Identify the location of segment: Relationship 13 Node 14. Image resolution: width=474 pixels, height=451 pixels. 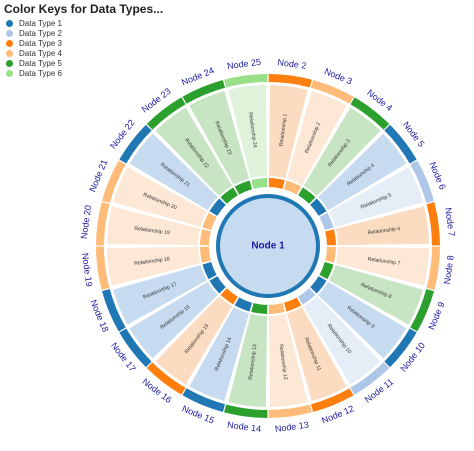
(245, 368).